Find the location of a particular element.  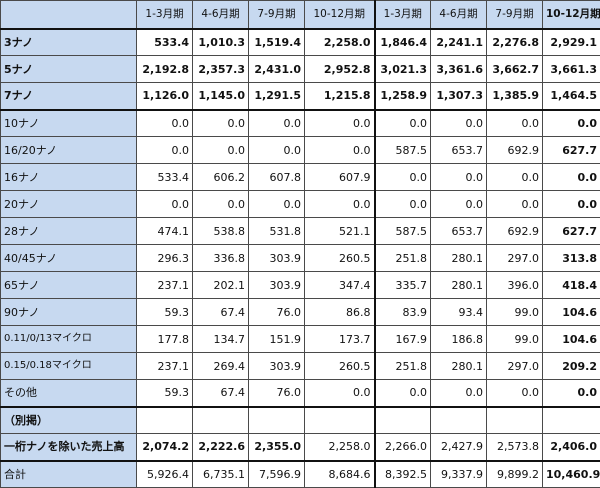

row-label: 65ナノ is located at coordinates (69, 285).